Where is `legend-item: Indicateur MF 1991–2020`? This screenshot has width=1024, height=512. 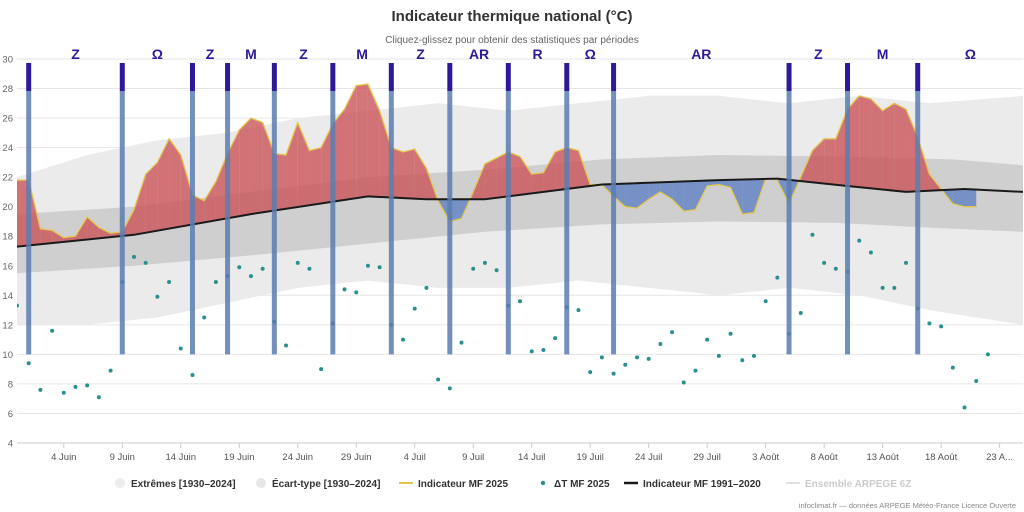
legend-item: Indicateur MF 1991–2020 is located at coordinates (692, 484).